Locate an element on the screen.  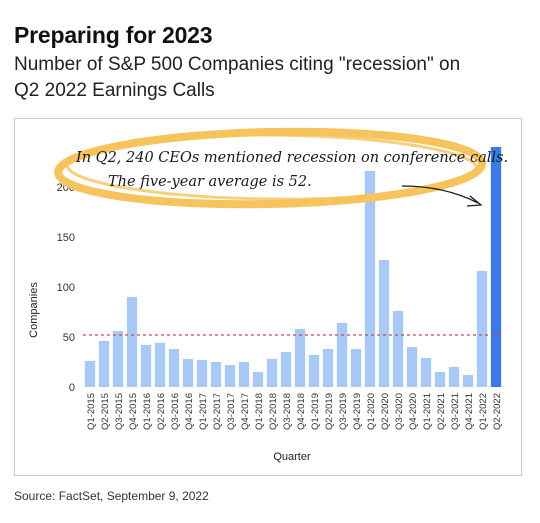
x-tick-label: Q2-2019 is located at coordinates (329, 411).